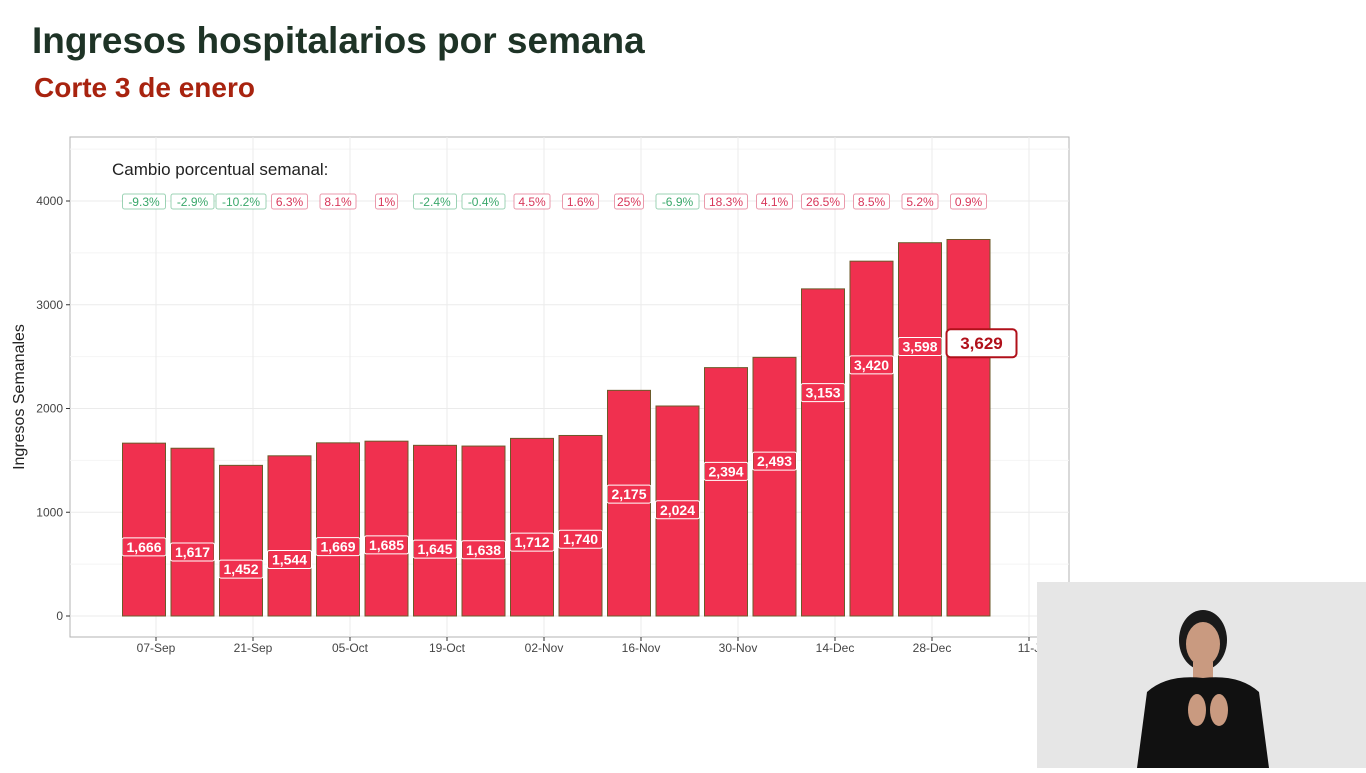  I want to click on value-label: 2,394, so click(725, 471).